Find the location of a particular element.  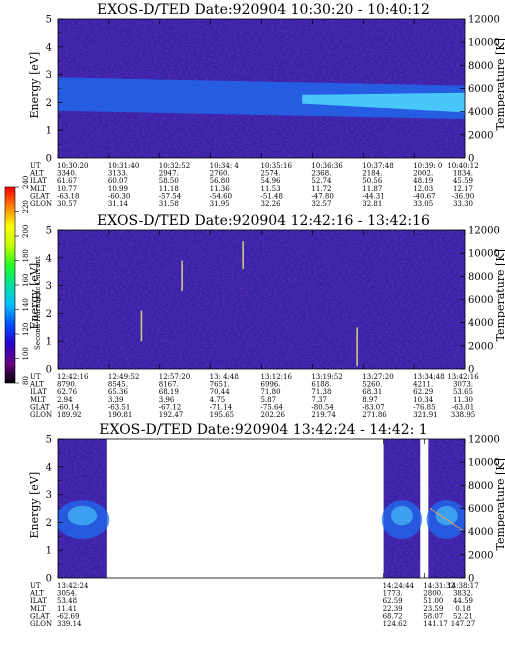

table-cell: 5260. is located at coordinates (372, 385).